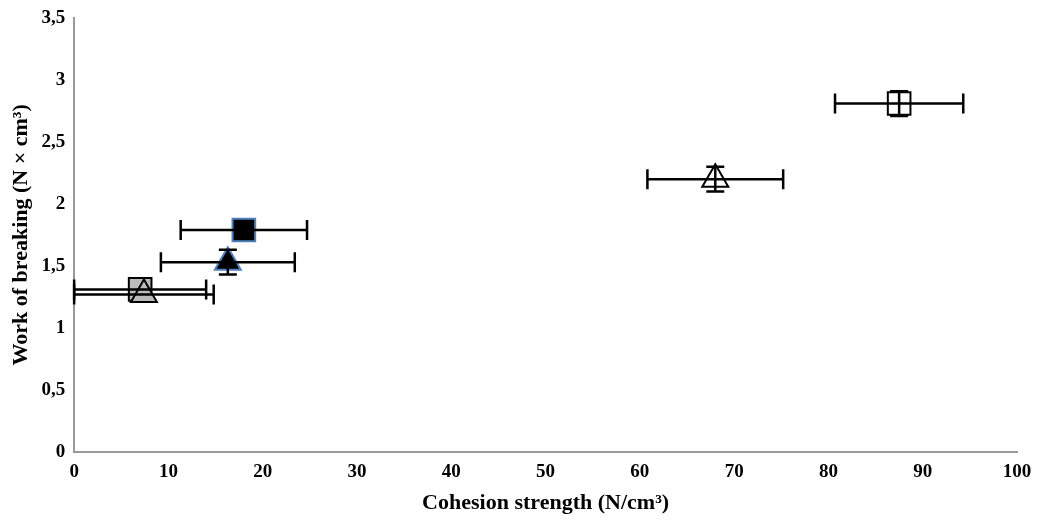 The image size is (1053, 521). I want to click on x-tick-label: 40, so click(451, 471).